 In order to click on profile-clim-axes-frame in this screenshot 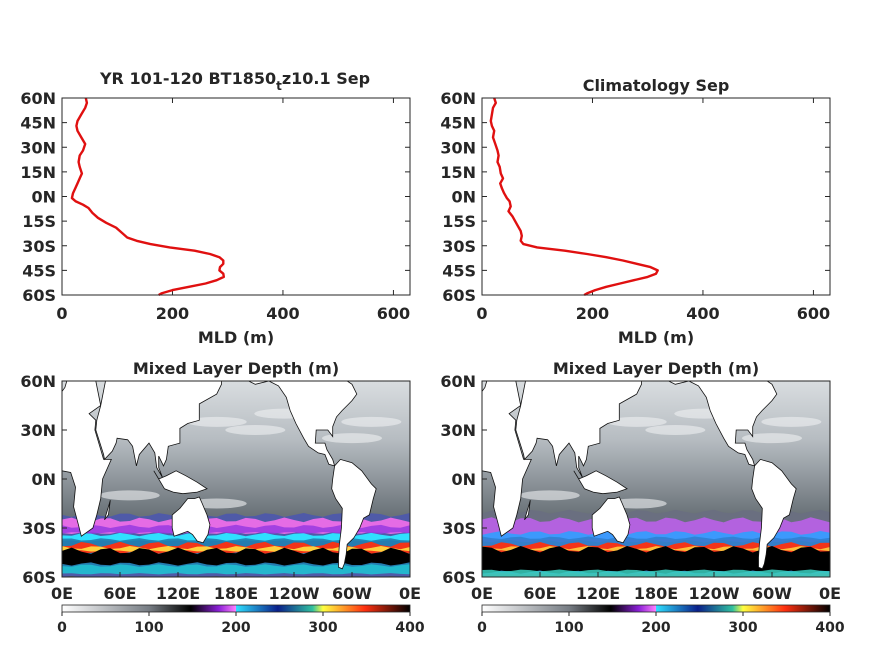, I will do `click(656, 196)`.